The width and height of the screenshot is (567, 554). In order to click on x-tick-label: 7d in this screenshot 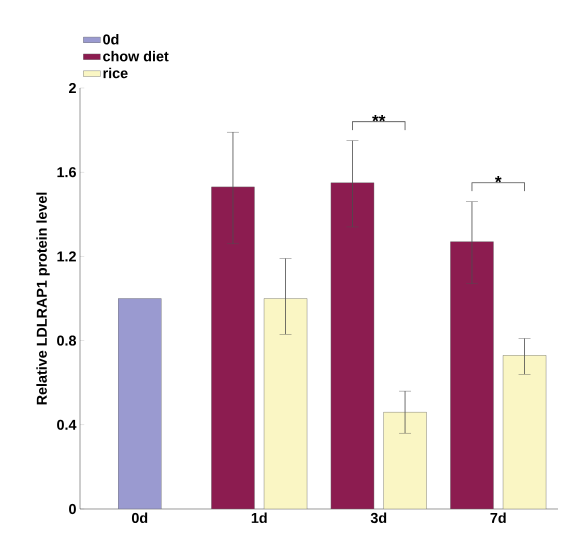, I will do `click(498, 518)`.